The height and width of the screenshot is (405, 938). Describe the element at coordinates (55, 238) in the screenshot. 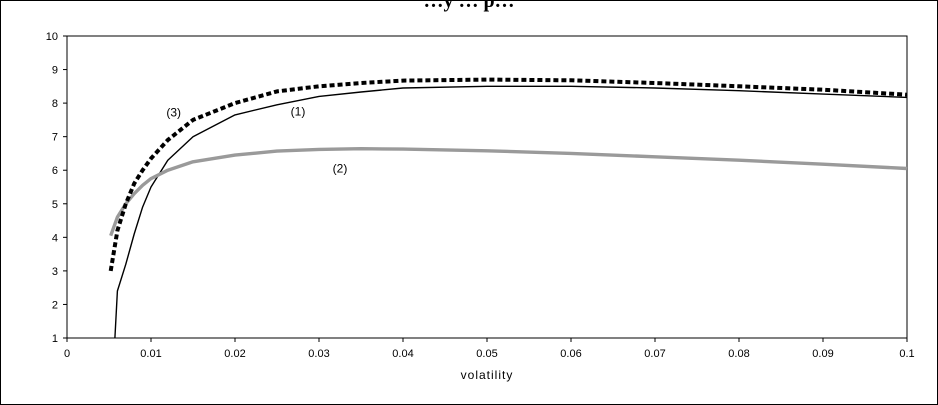

I see `y-tick-label-3: 4` at that location.